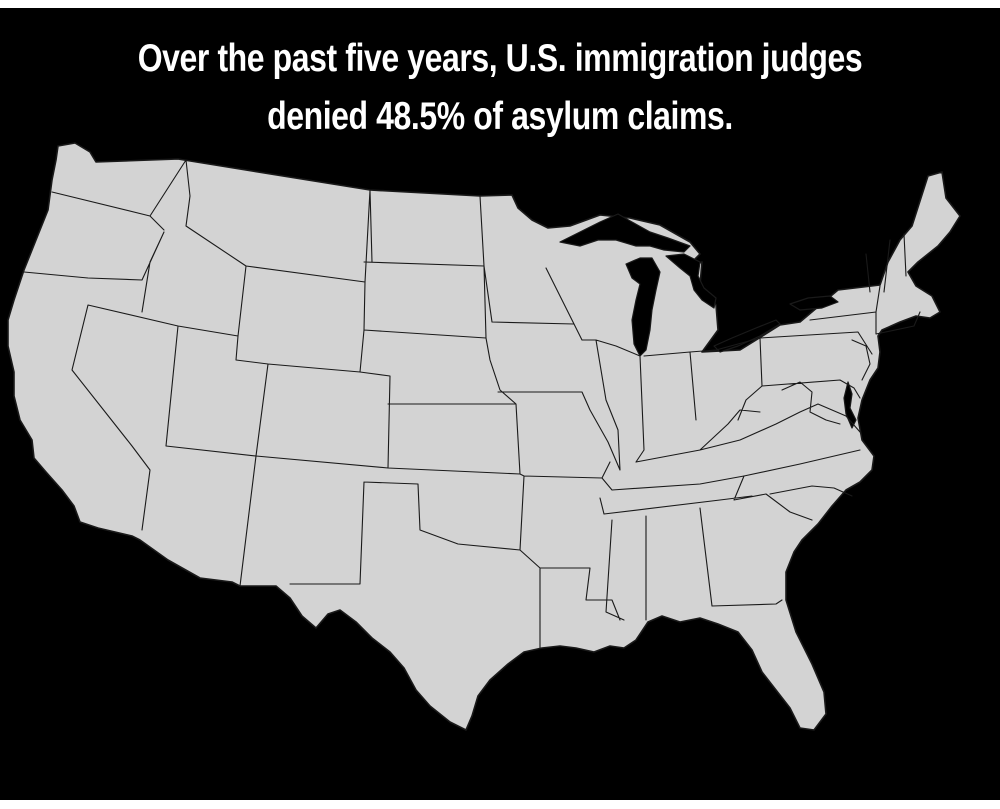 This screenshot has width=1000, height=809. What do you see at coordinates (814, 303) in the screenshot?
I see `lake-ontario` at bounding box center [814, 303].